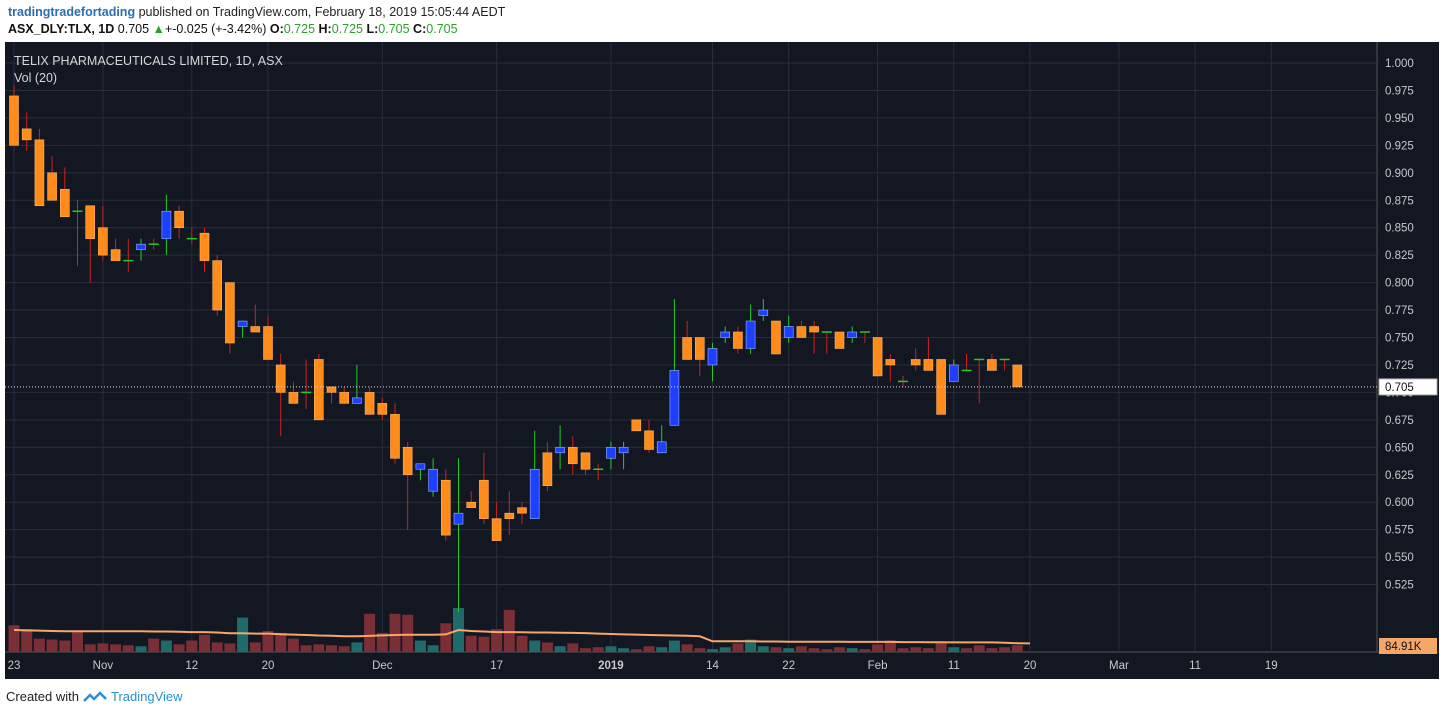 The image size is (1444, 715). I want to click on time-tick-label: 17, so click(496, 666).